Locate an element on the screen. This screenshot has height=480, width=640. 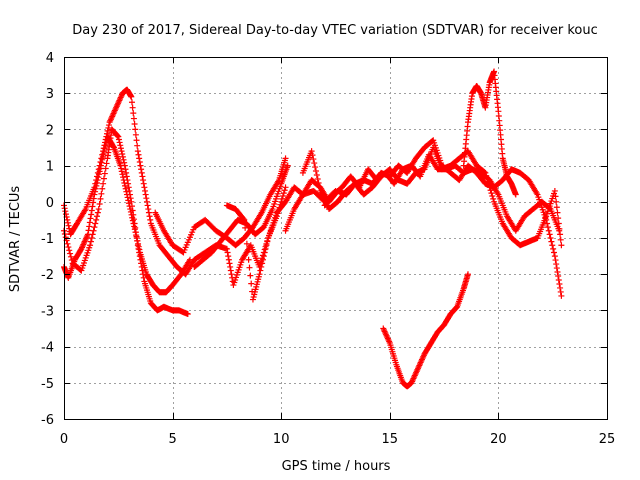
y-tick-label: 2 is located at coordinates (50, 130).